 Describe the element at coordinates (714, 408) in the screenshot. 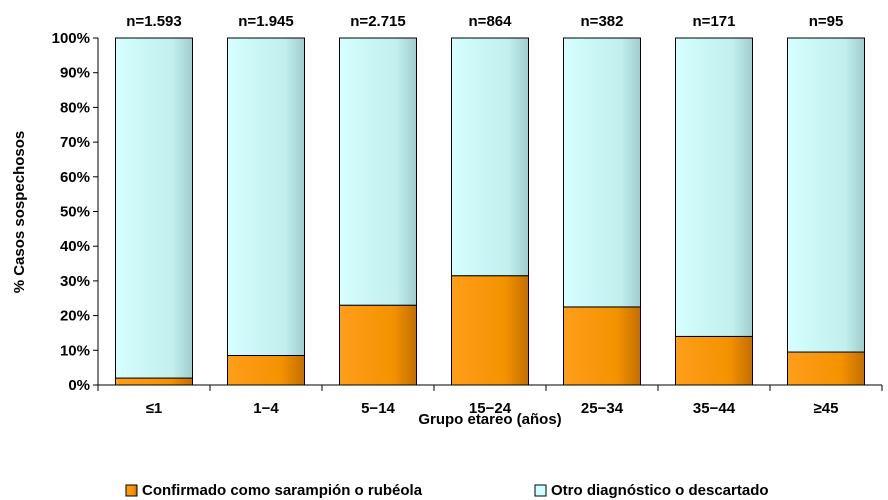

I see `x-tick-label: 35−44` at that location.